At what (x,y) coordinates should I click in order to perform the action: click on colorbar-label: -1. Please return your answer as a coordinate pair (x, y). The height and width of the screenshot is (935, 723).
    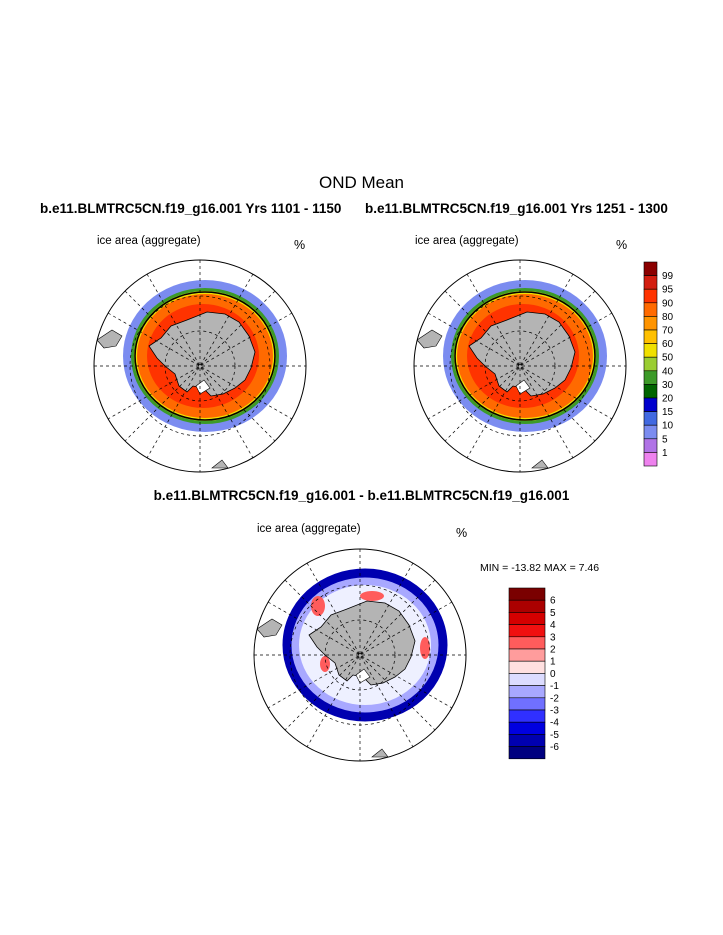
    Looking at the image, I should click on (554, 686).